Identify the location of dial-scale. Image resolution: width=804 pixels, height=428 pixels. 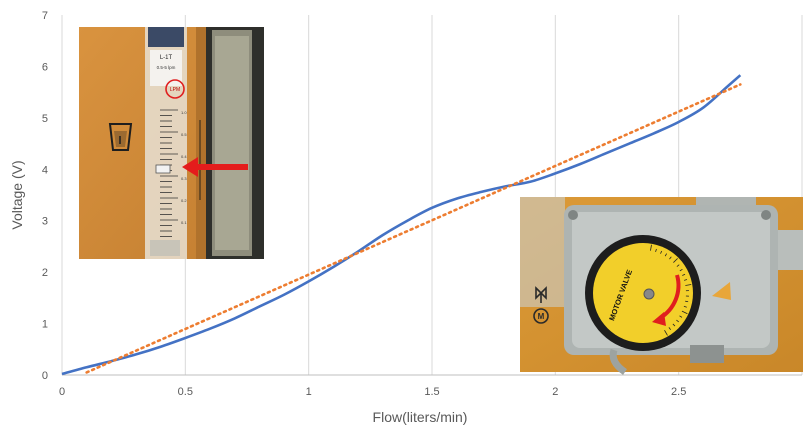
(671, 290).